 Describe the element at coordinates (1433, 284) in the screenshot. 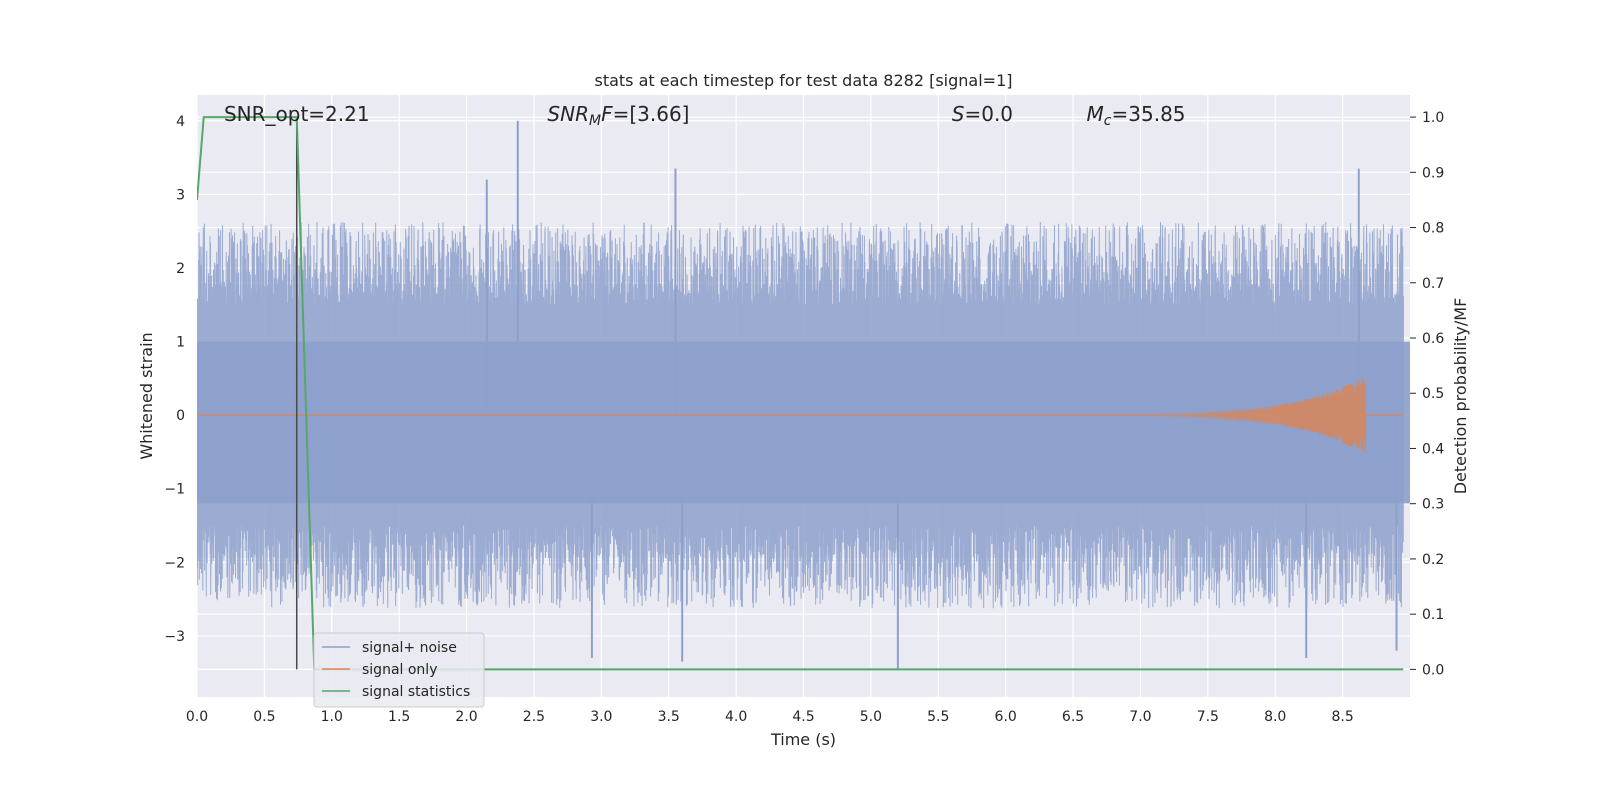

I see `y-tick-label-right: 0.7` at that location.